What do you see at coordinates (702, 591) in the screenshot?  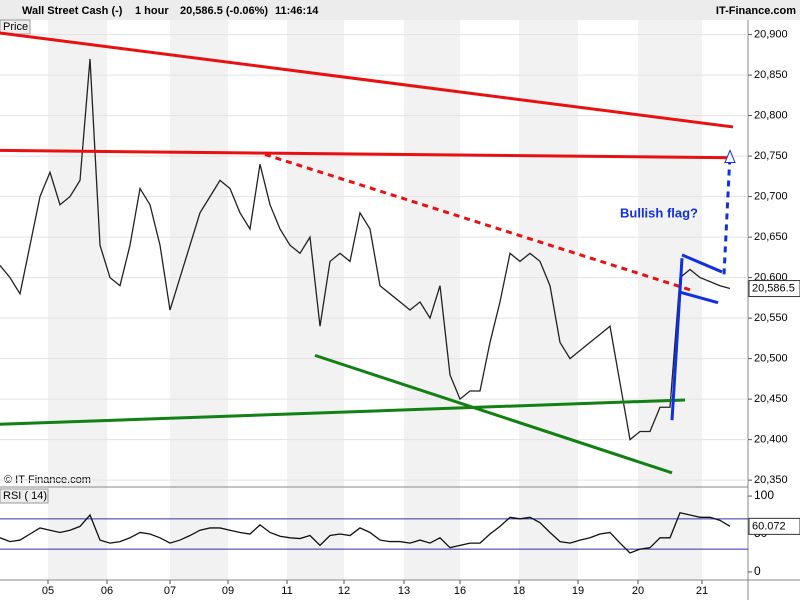 I see `x-tick-label: 21` at bounding box center [702, 591].